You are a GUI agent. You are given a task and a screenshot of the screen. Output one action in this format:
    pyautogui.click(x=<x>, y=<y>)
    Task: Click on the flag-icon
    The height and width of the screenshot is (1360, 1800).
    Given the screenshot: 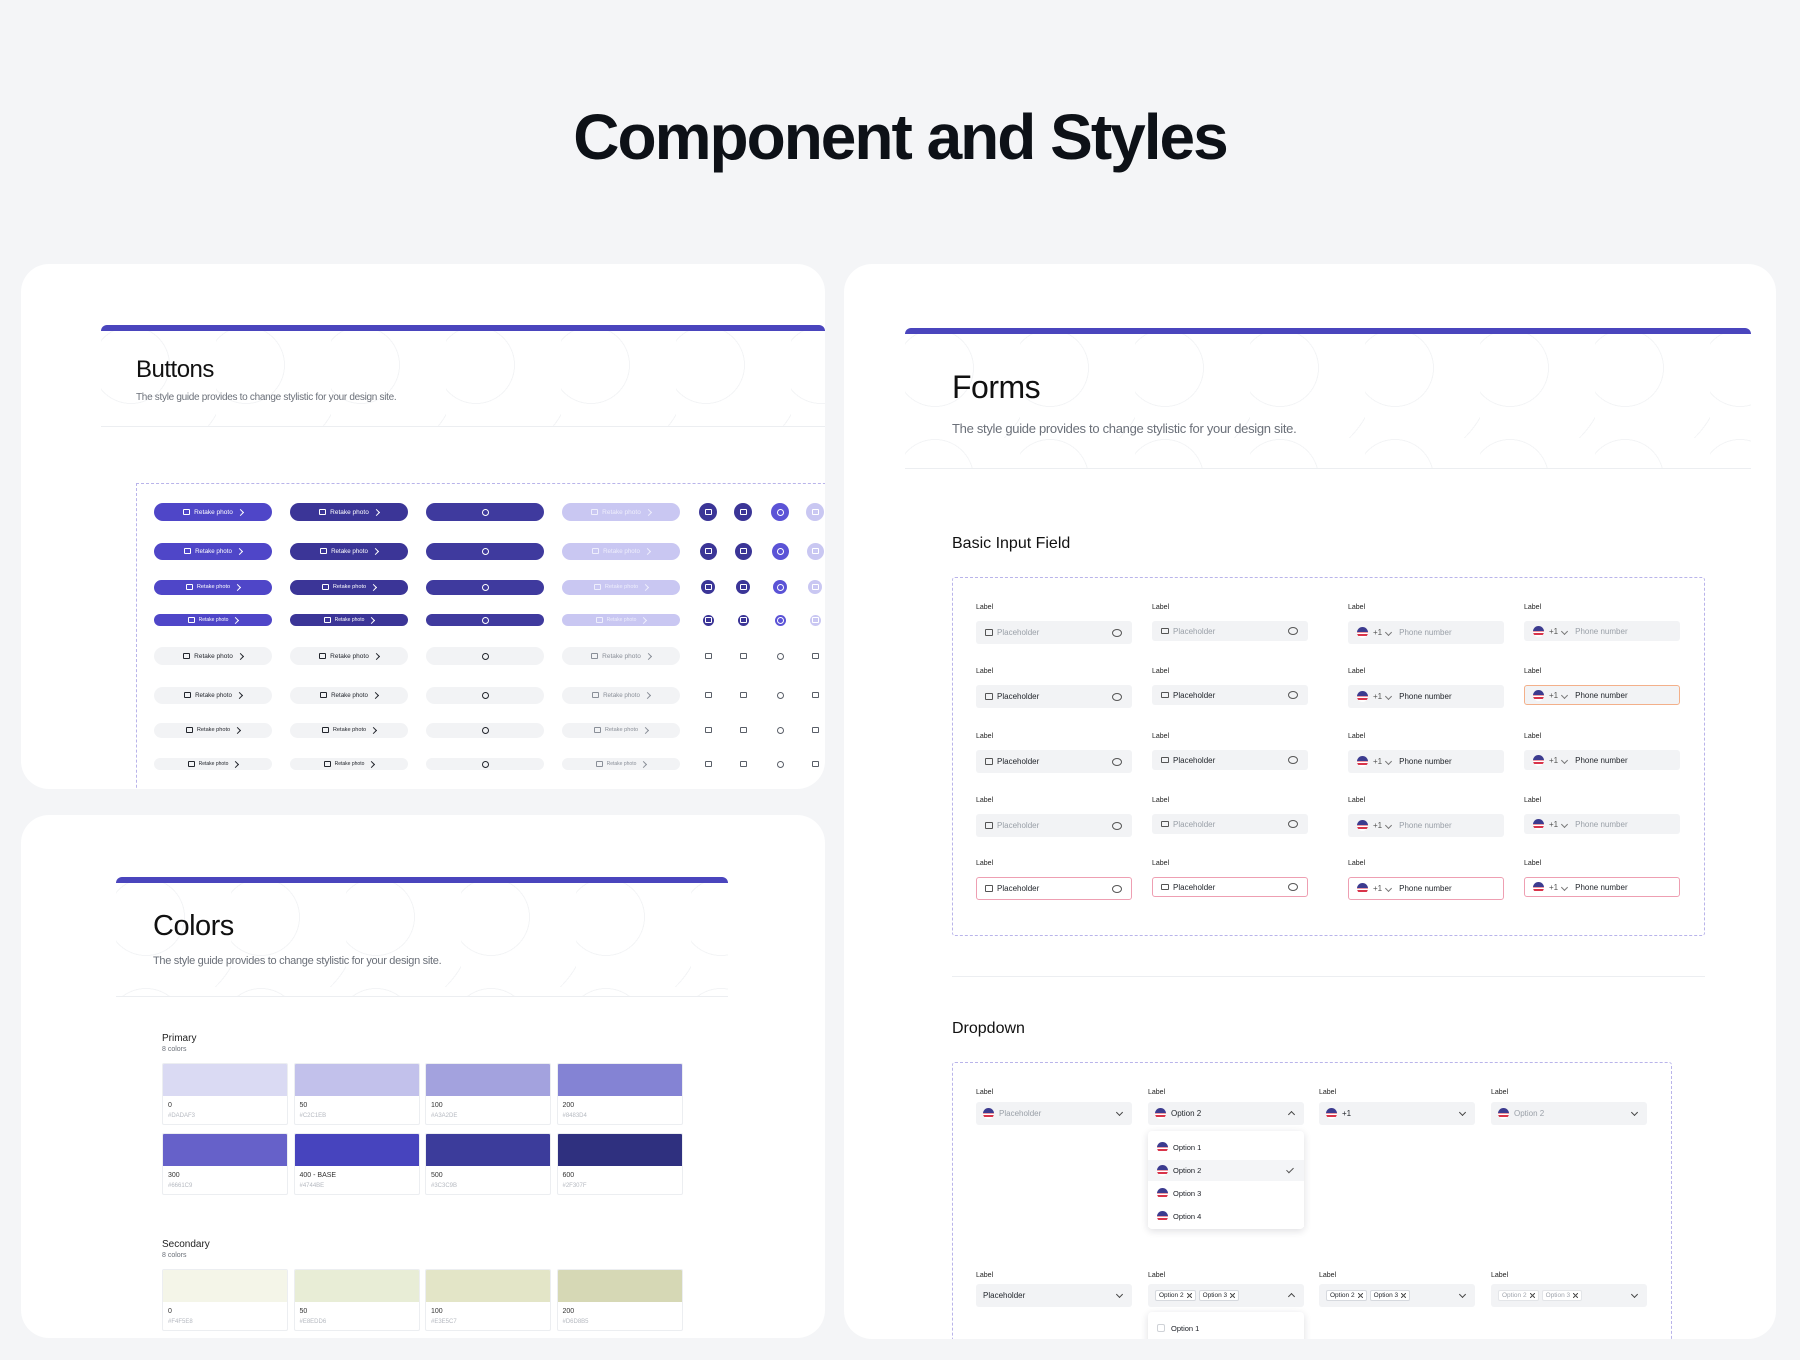 What is the action you would take?
    pyautogui.click(x=1162, y=1216)
    